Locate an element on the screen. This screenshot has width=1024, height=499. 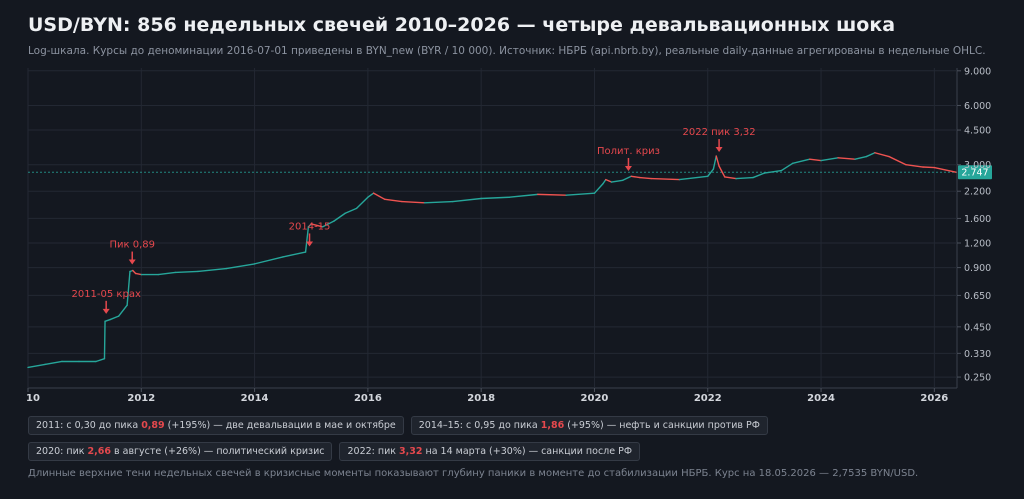
annotation-label: Полит. криз is located at coordinates (628, 151).